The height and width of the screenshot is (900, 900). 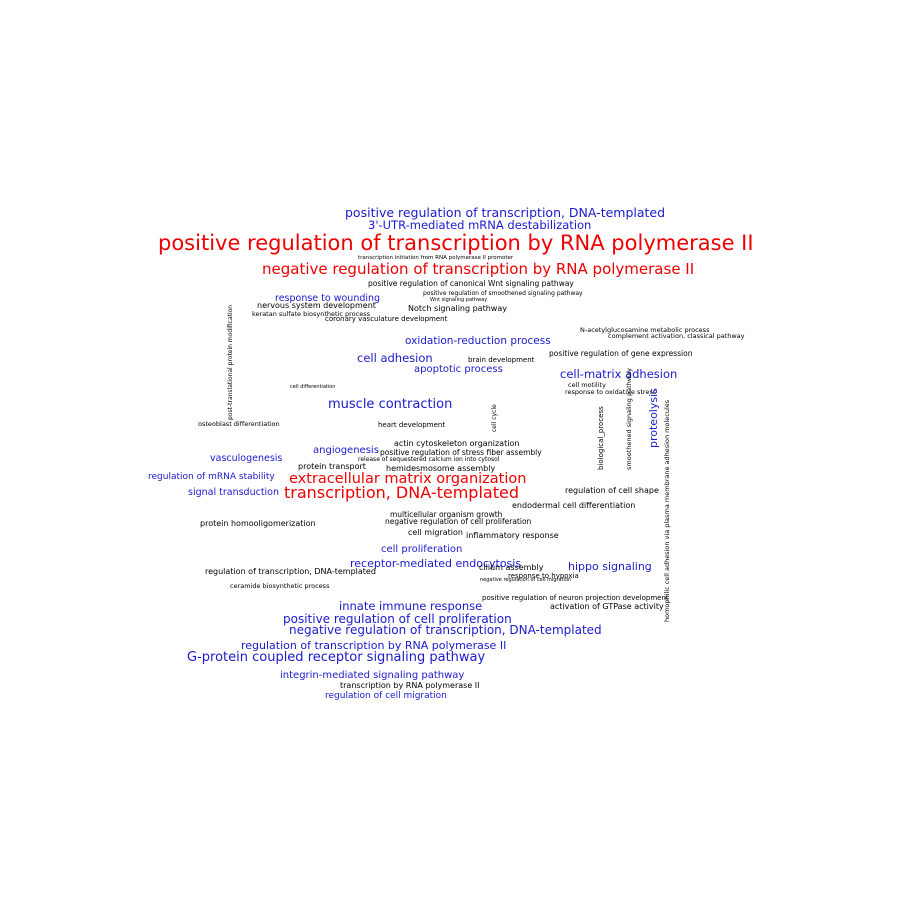 What do you see at coordinates (607, 606) in the screenshot?
I see `word-activation-of-gtpase-activity: activation of GTPase activity` at bounding box center [607, 606].